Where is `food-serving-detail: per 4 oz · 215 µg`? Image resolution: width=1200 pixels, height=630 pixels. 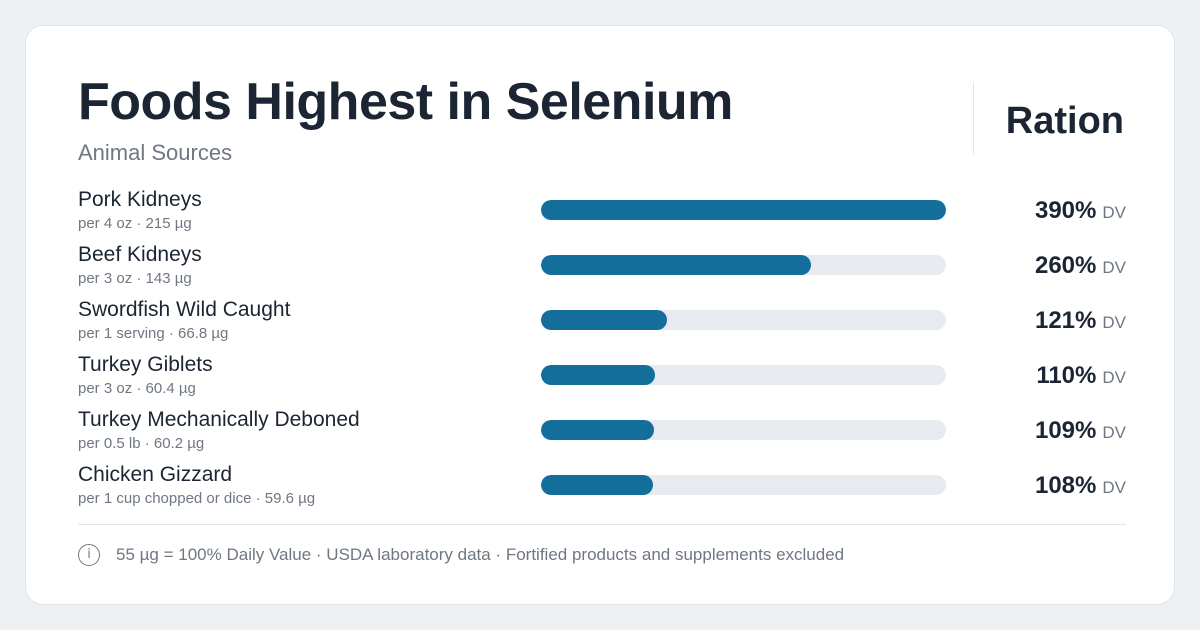 food-serving-detail: per 4 oz · 215 µg is located at coordinates (135, 223).